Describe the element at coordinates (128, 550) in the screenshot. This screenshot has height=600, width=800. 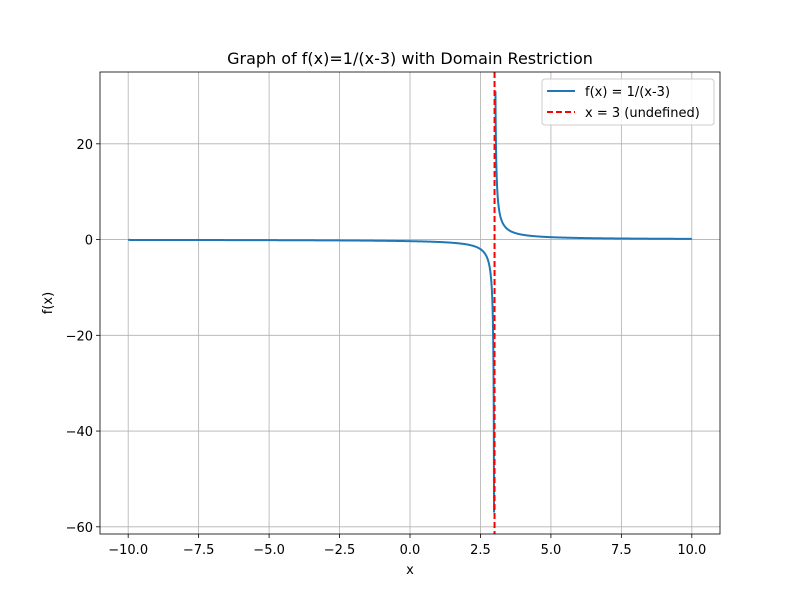
I see `x-tick-label: −10.0` at that location.